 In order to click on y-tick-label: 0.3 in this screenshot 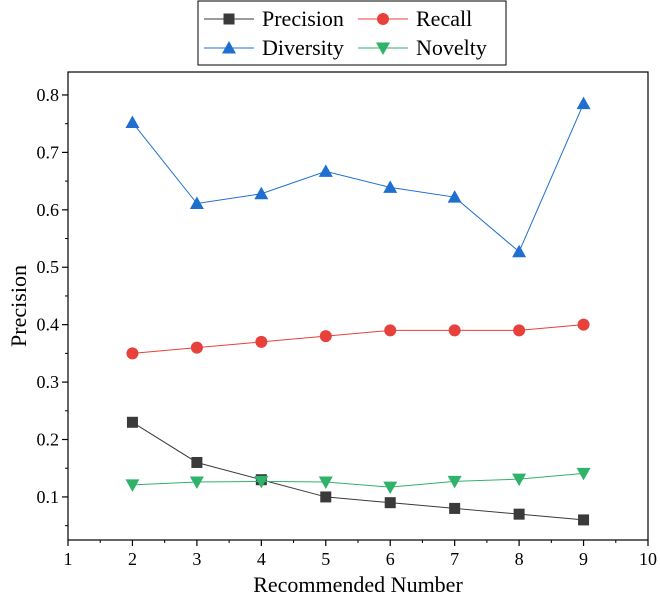, I will do `click(48, 382)`.